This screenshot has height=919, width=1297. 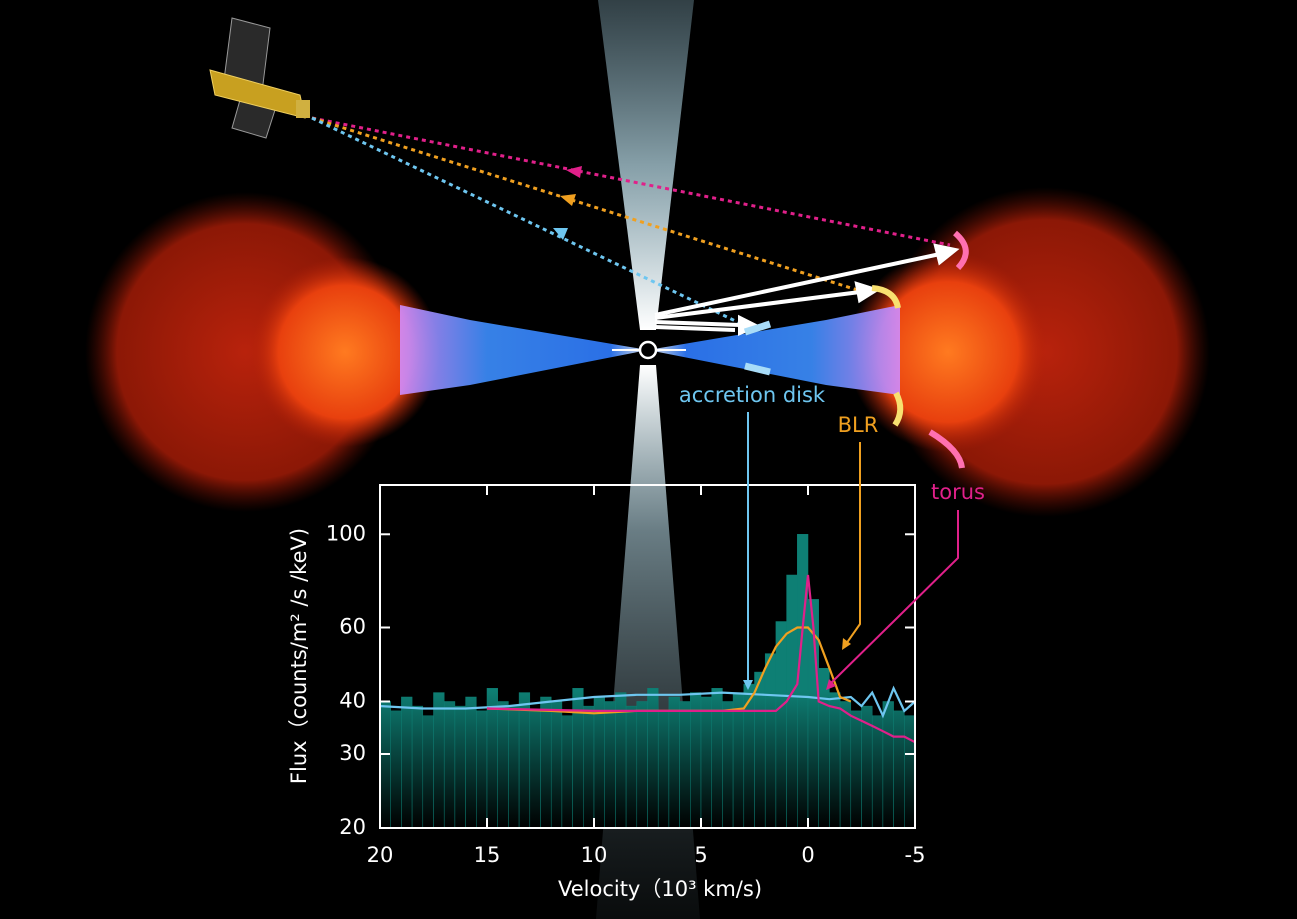 What do you see at coordinates (660, 889) in the screenshot?
I see `x-axis-label: Velocity（10³ km/s)` at bounding box center [660, 889].